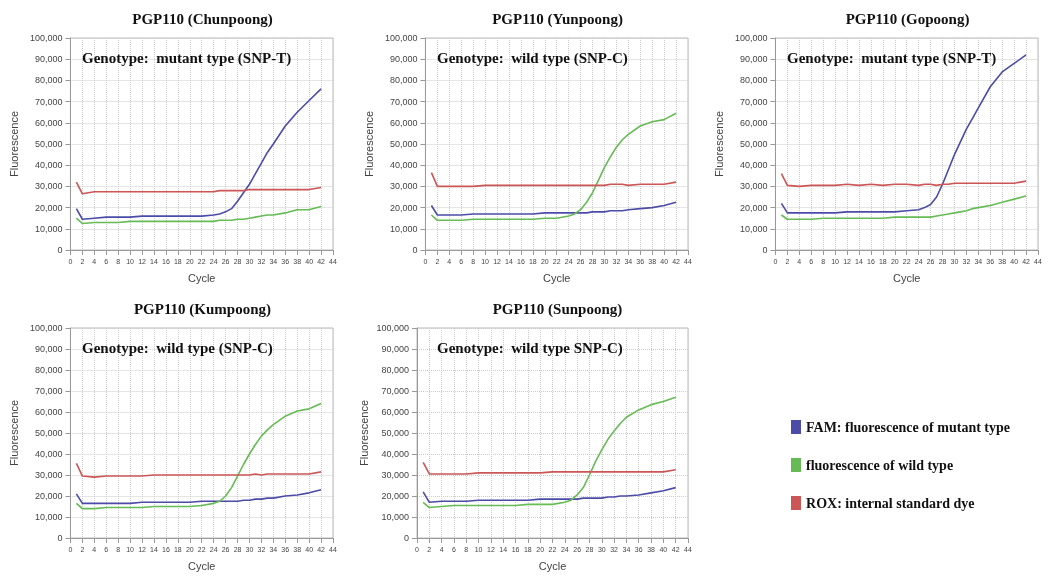  Describe the element at coordinates (908, 427) in the screenshot. I see `legend-label: FAM: fluorescence of mutant type` at that location.